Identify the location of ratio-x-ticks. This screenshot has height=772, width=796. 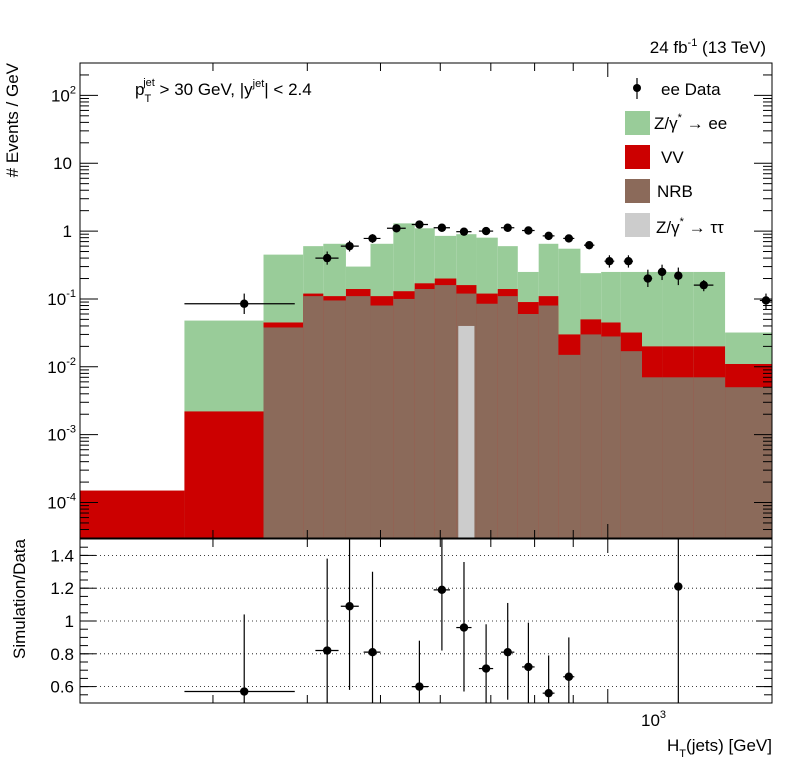
(344, 621).